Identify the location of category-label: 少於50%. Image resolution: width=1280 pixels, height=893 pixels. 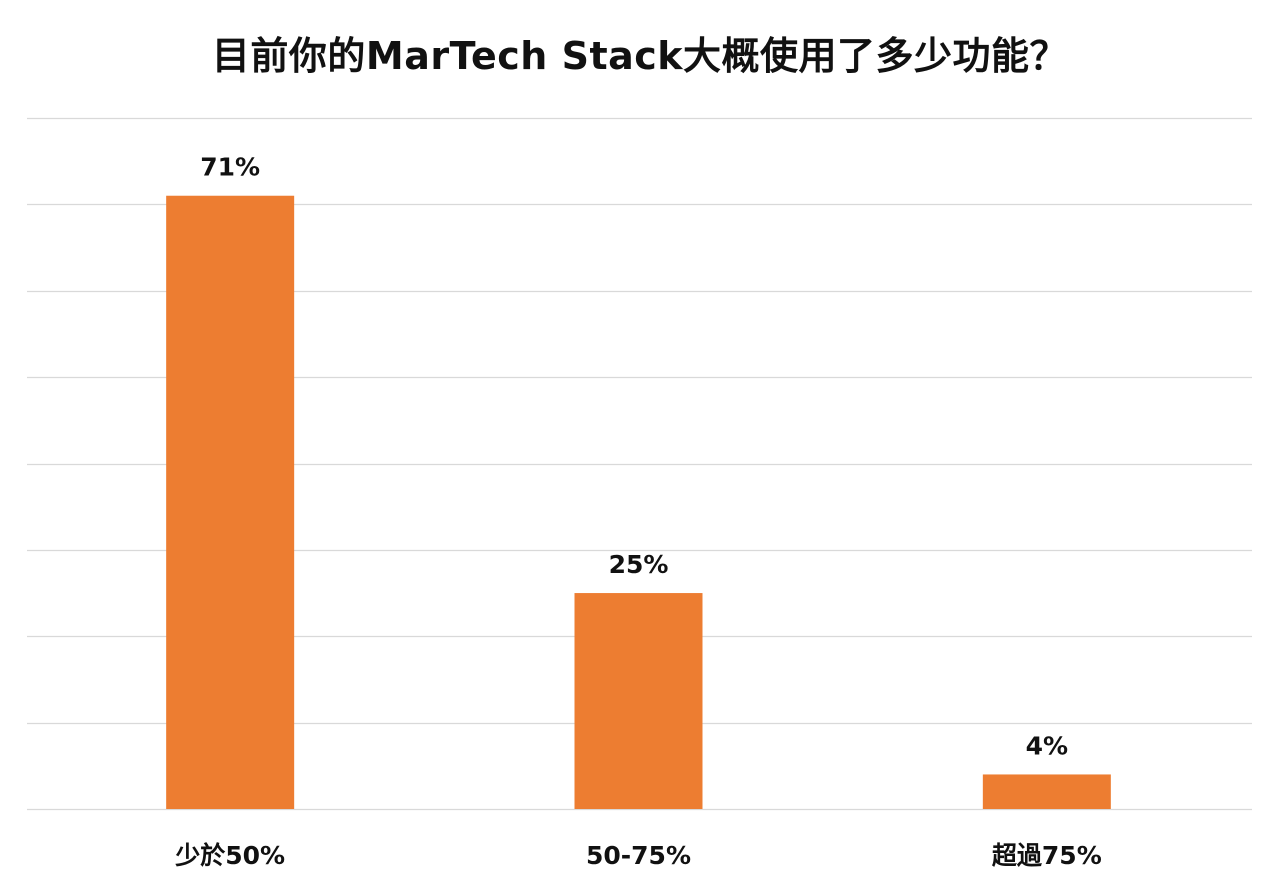
(229, 855).